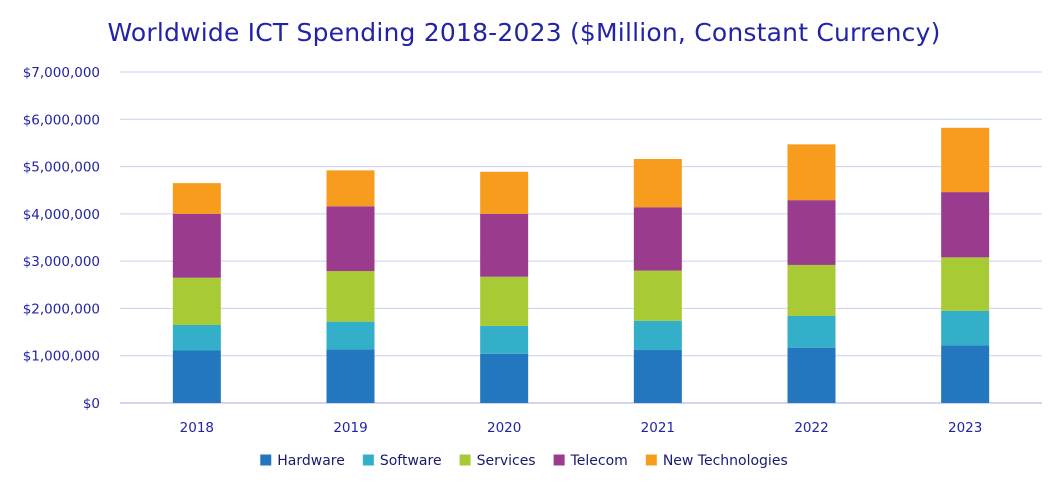 Image resolution: width=1048 pixels, height=493 pixels. I want to click on y-tick-label: $5,000,000, so click(61, 168).